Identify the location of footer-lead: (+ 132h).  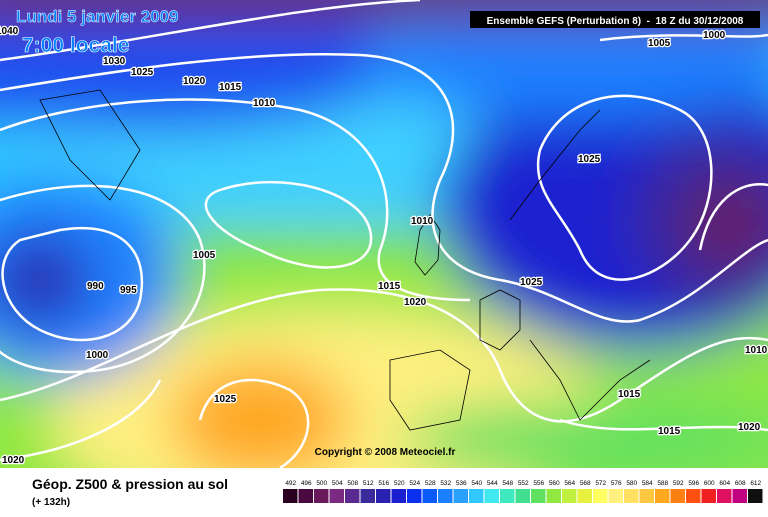
(51, 502).